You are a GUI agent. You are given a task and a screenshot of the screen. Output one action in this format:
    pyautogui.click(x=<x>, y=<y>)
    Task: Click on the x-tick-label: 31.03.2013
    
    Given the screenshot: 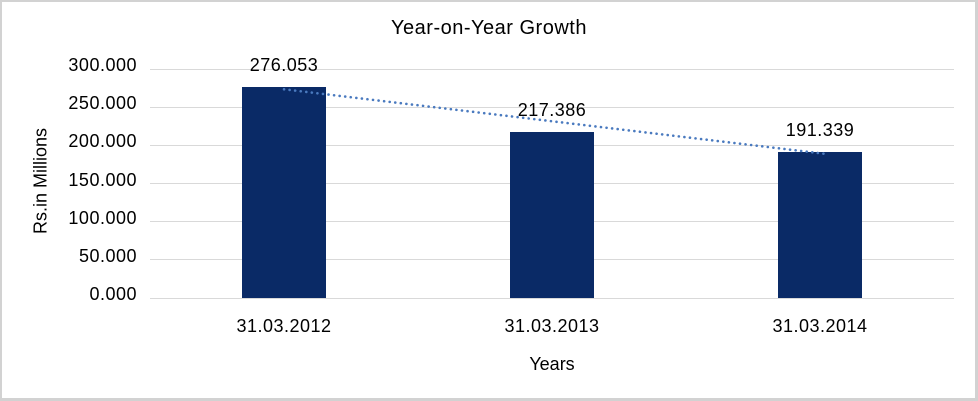 What is the action you would take?
    pyautogui.click(x=552, y=326)
    